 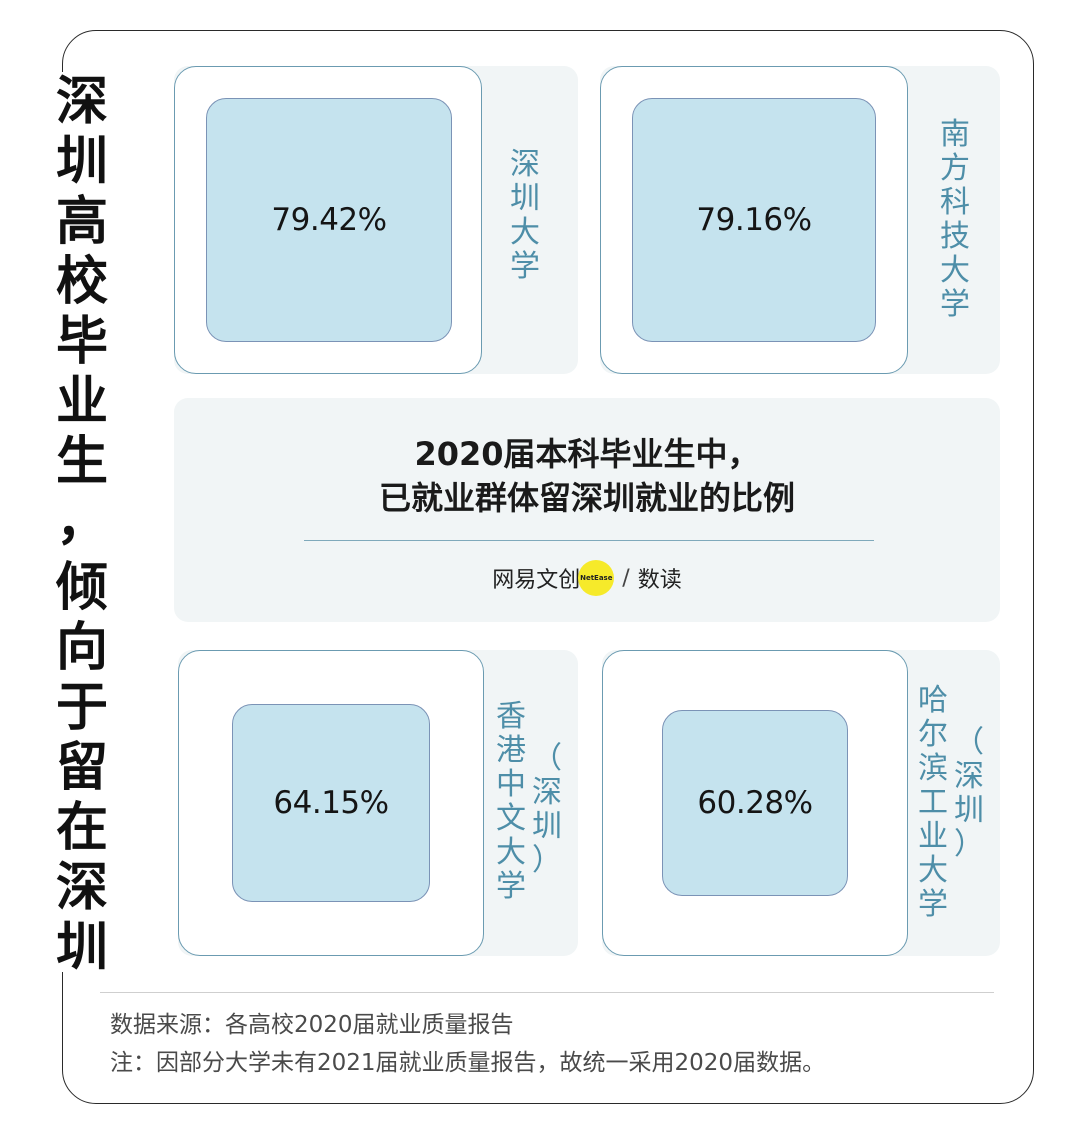 I want to click on university-name: 哈尔滨工业大学（深圳）, so click(x=951, y=803).